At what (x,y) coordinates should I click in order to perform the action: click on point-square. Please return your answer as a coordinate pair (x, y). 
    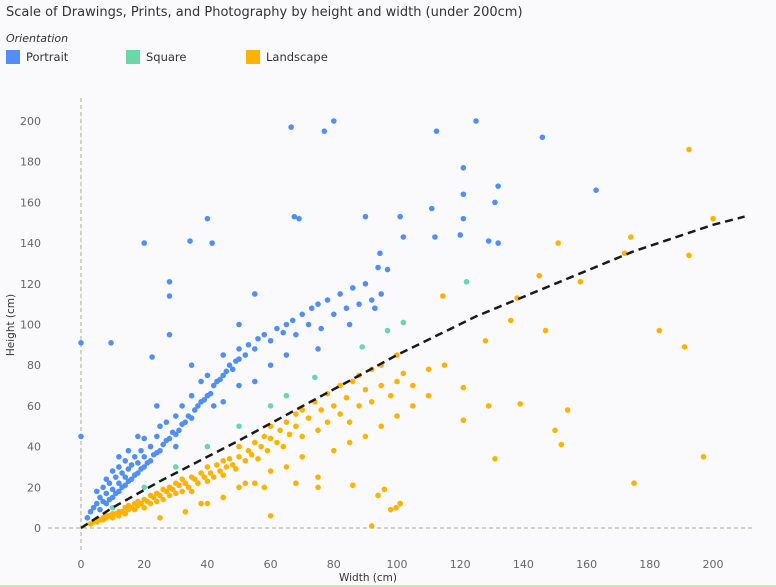
    Looking at the image, I should click on (207, 446).